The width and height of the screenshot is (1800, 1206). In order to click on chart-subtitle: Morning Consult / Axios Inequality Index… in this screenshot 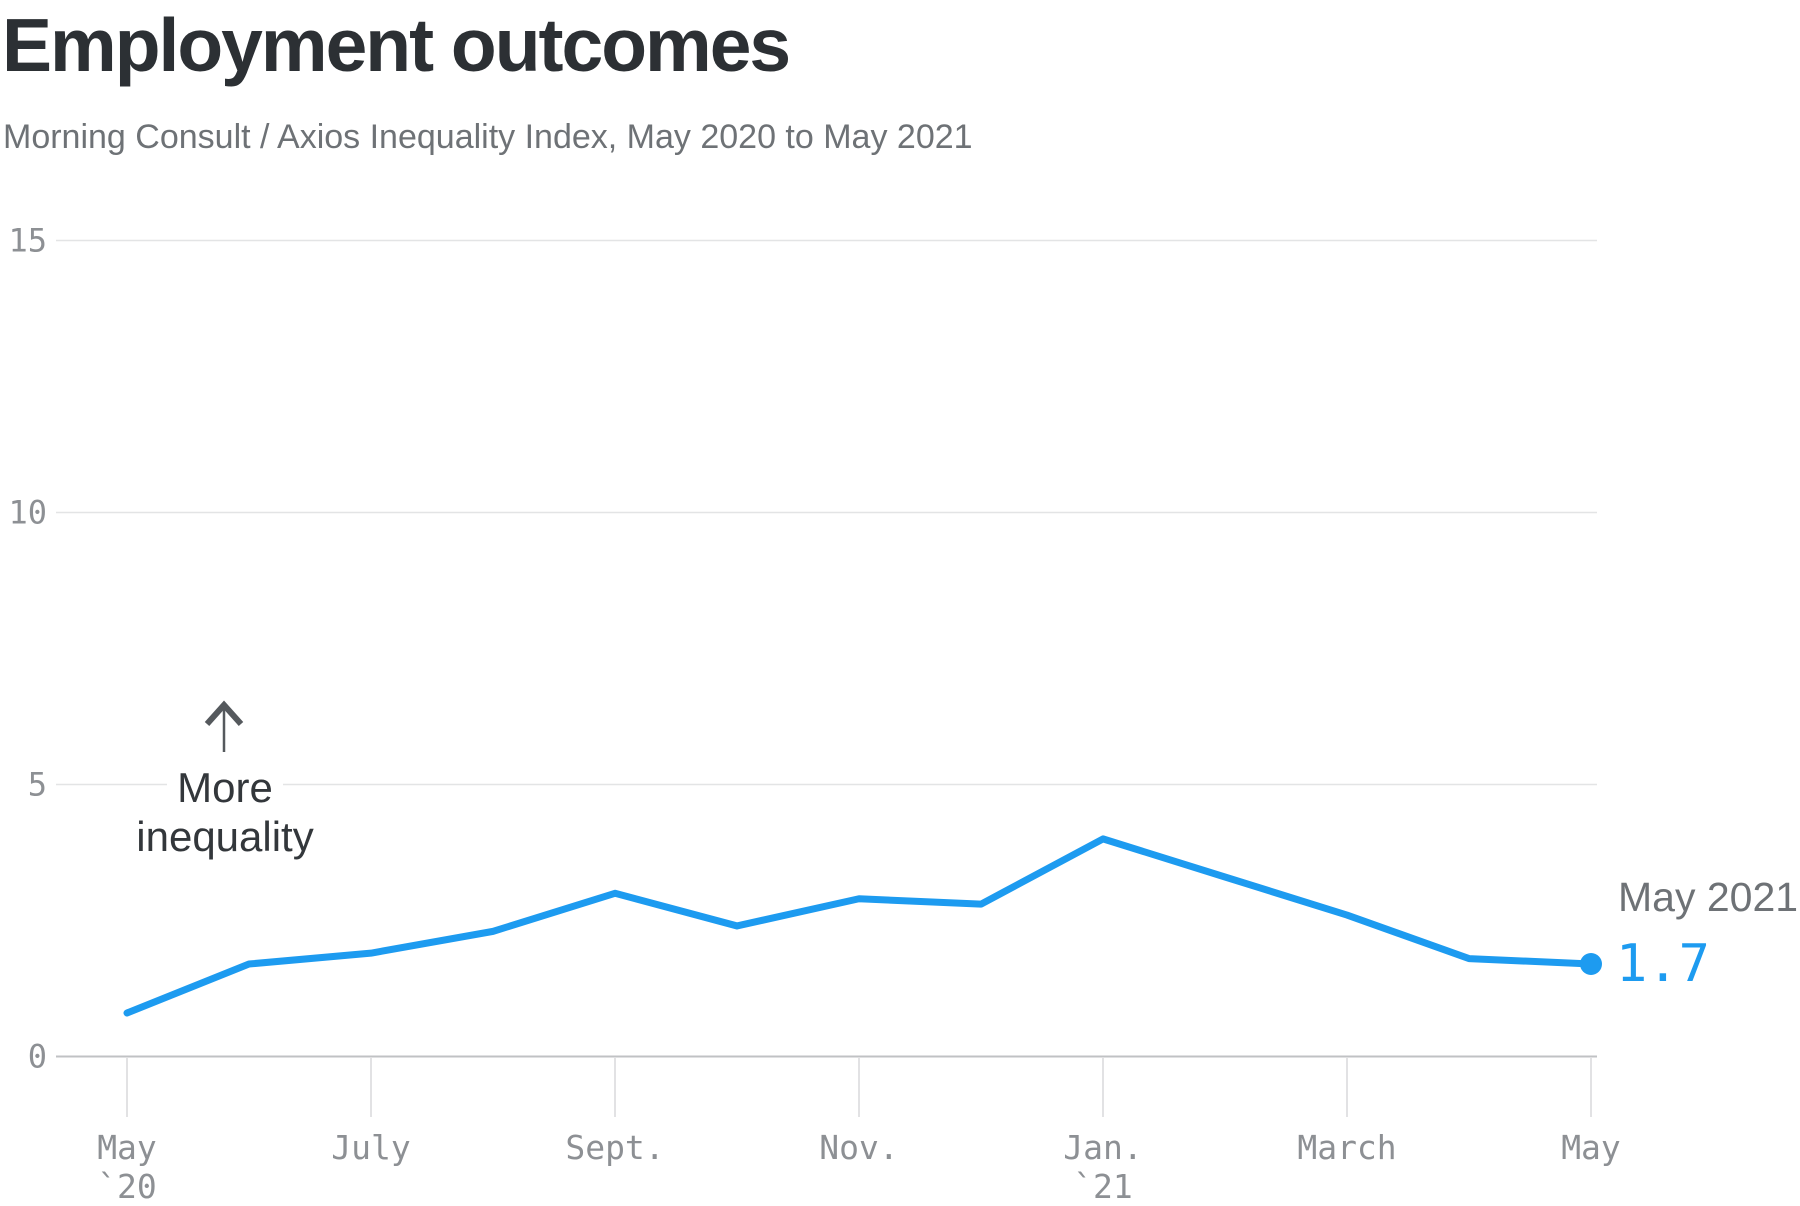, I will do `click(488, 137)`.